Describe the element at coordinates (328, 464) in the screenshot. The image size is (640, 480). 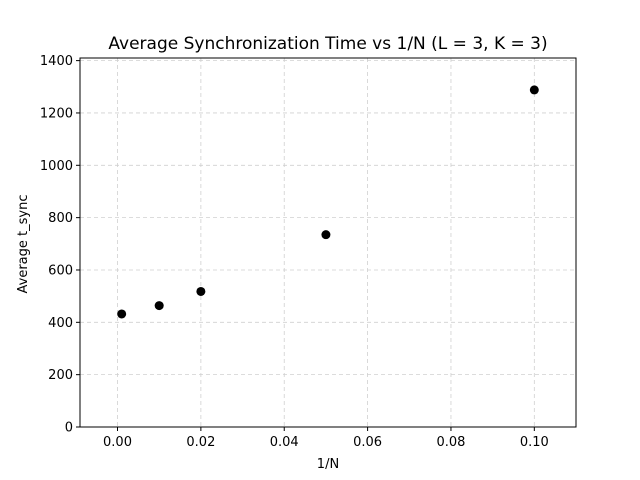
I see `x-axis-label: 1/N` at that location.